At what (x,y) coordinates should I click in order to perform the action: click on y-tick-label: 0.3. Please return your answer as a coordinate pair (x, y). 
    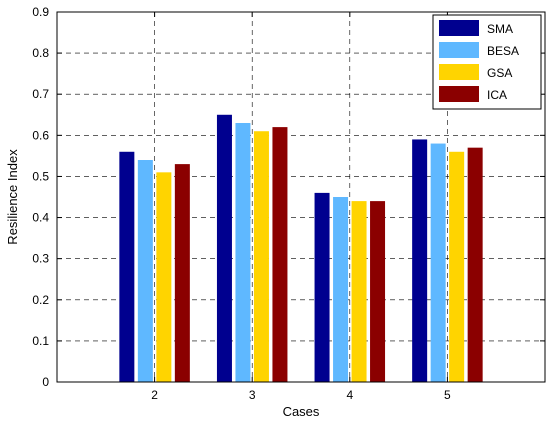
    Looking at the image, I should click on (40, 259).